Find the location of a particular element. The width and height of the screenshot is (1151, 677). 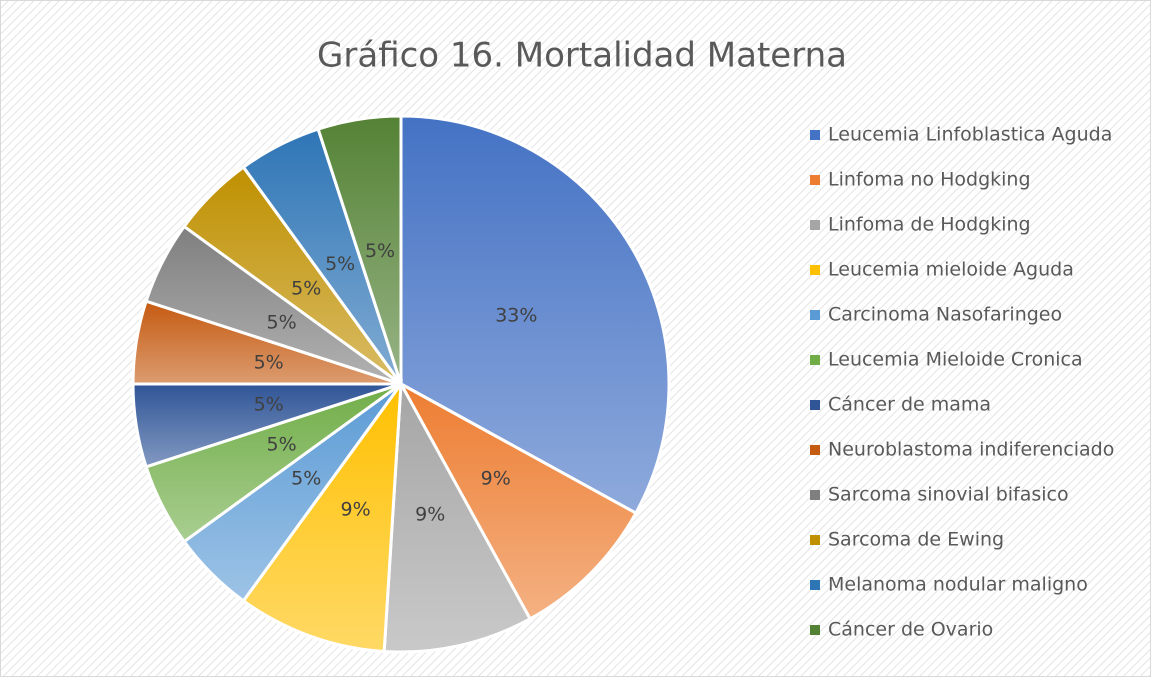

legend-label: Carcinoma Nasofaringeo is located at coordinates (945, 315).